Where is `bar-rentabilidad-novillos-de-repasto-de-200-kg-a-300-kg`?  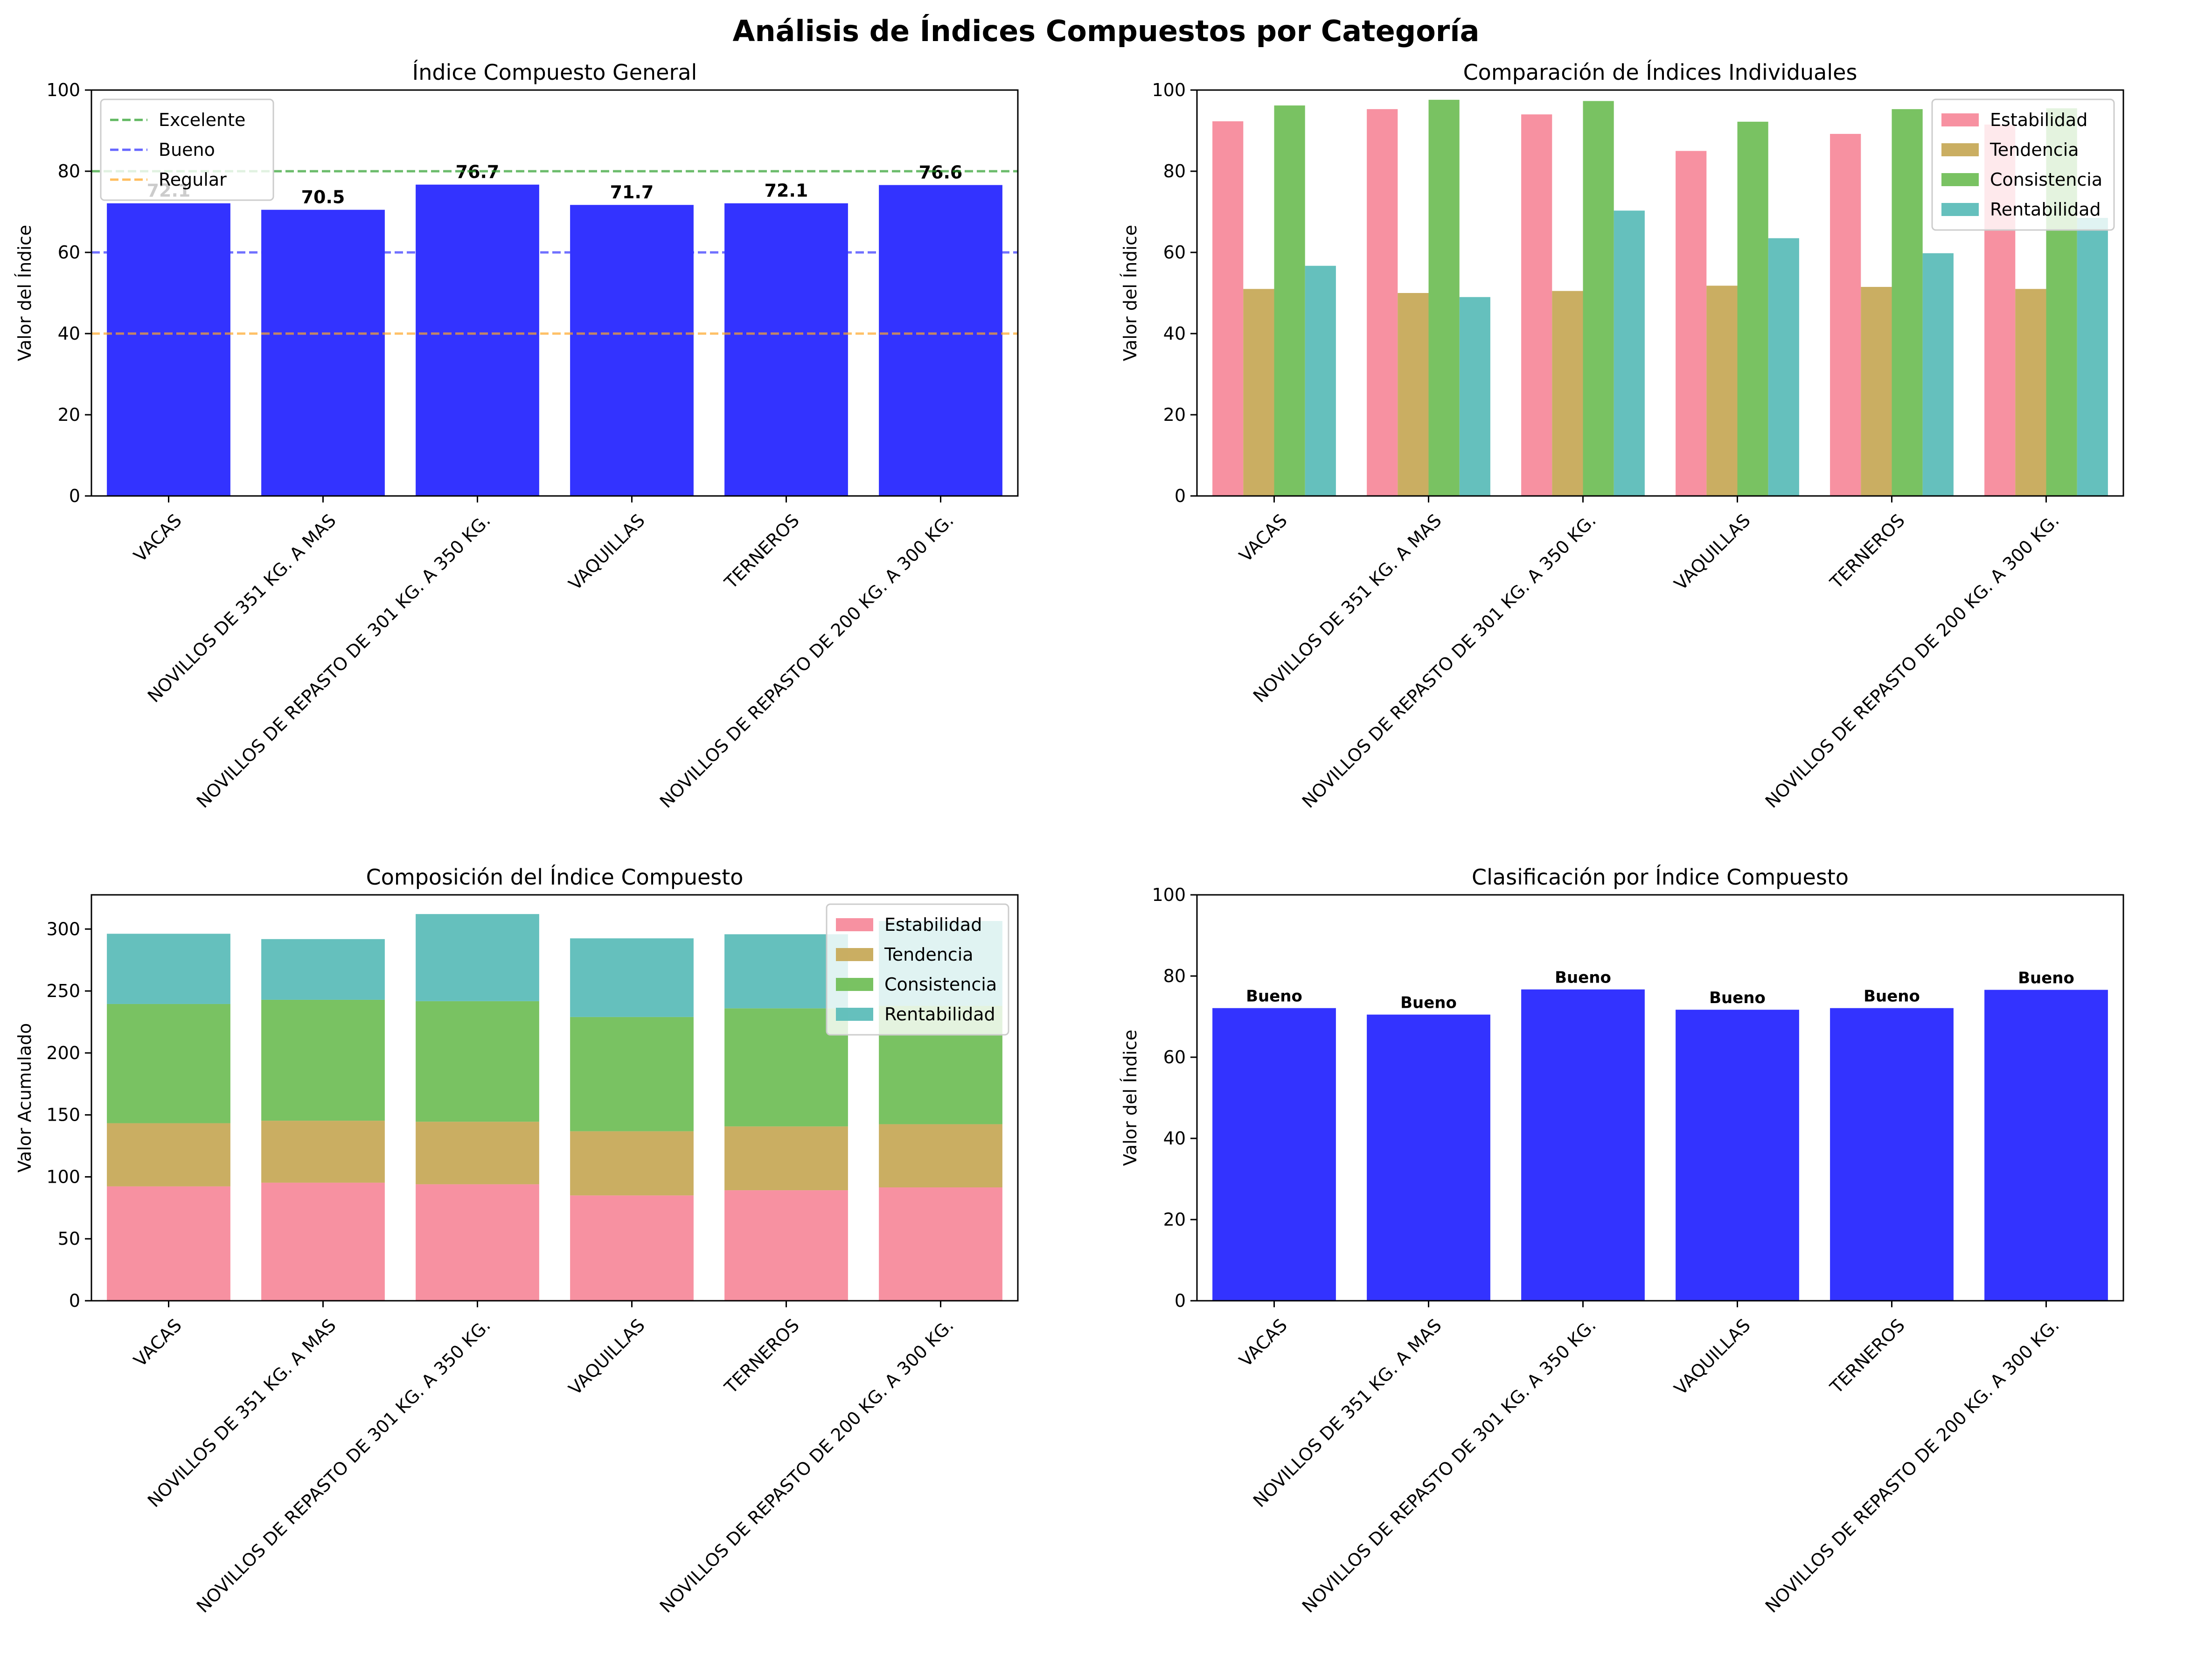 bar-rentabilidad-novillos-de-repasto-de-200-kg-a-300-kg is located at coordinates (2092, 357).